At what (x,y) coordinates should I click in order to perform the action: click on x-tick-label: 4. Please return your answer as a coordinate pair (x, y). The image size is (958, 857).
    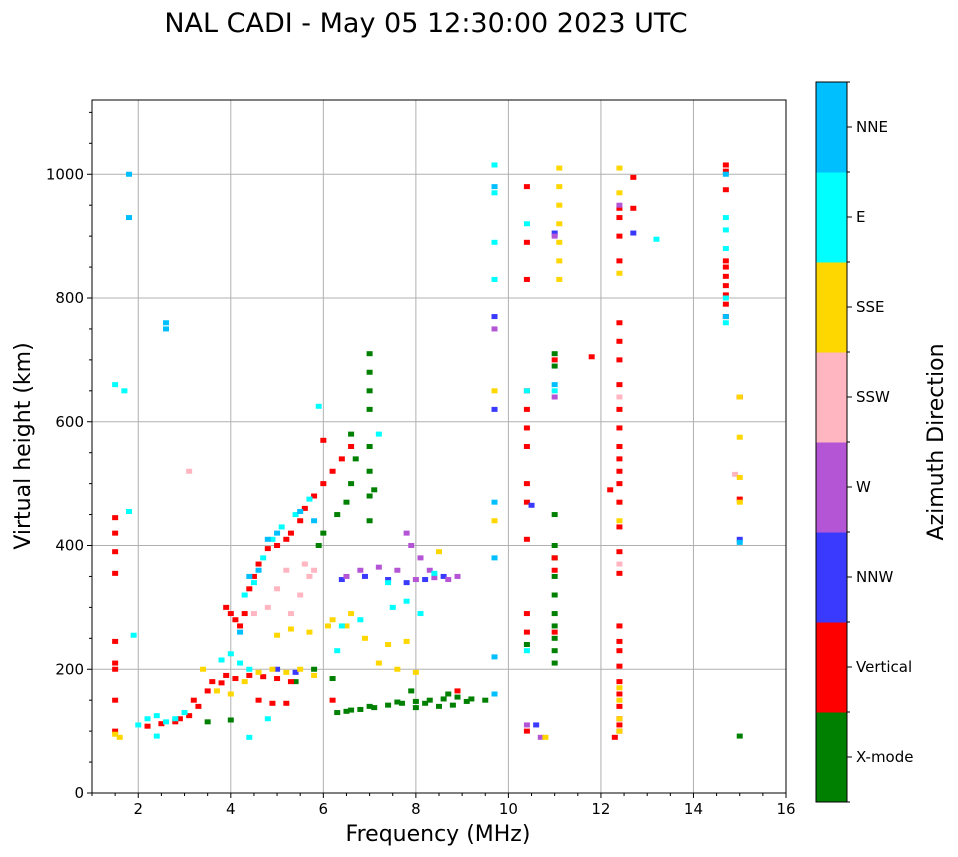
    Looking at the image, I should click on (231, 809).